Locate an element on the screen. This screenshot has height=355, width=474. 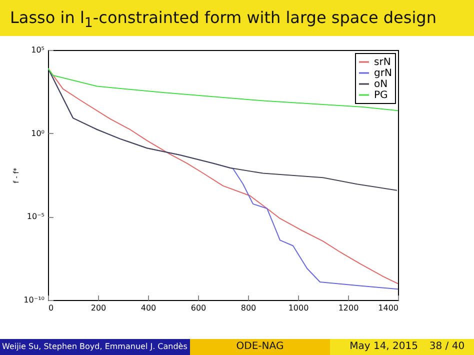
x-tick-label: 600 is located at coordinates (198, 308).